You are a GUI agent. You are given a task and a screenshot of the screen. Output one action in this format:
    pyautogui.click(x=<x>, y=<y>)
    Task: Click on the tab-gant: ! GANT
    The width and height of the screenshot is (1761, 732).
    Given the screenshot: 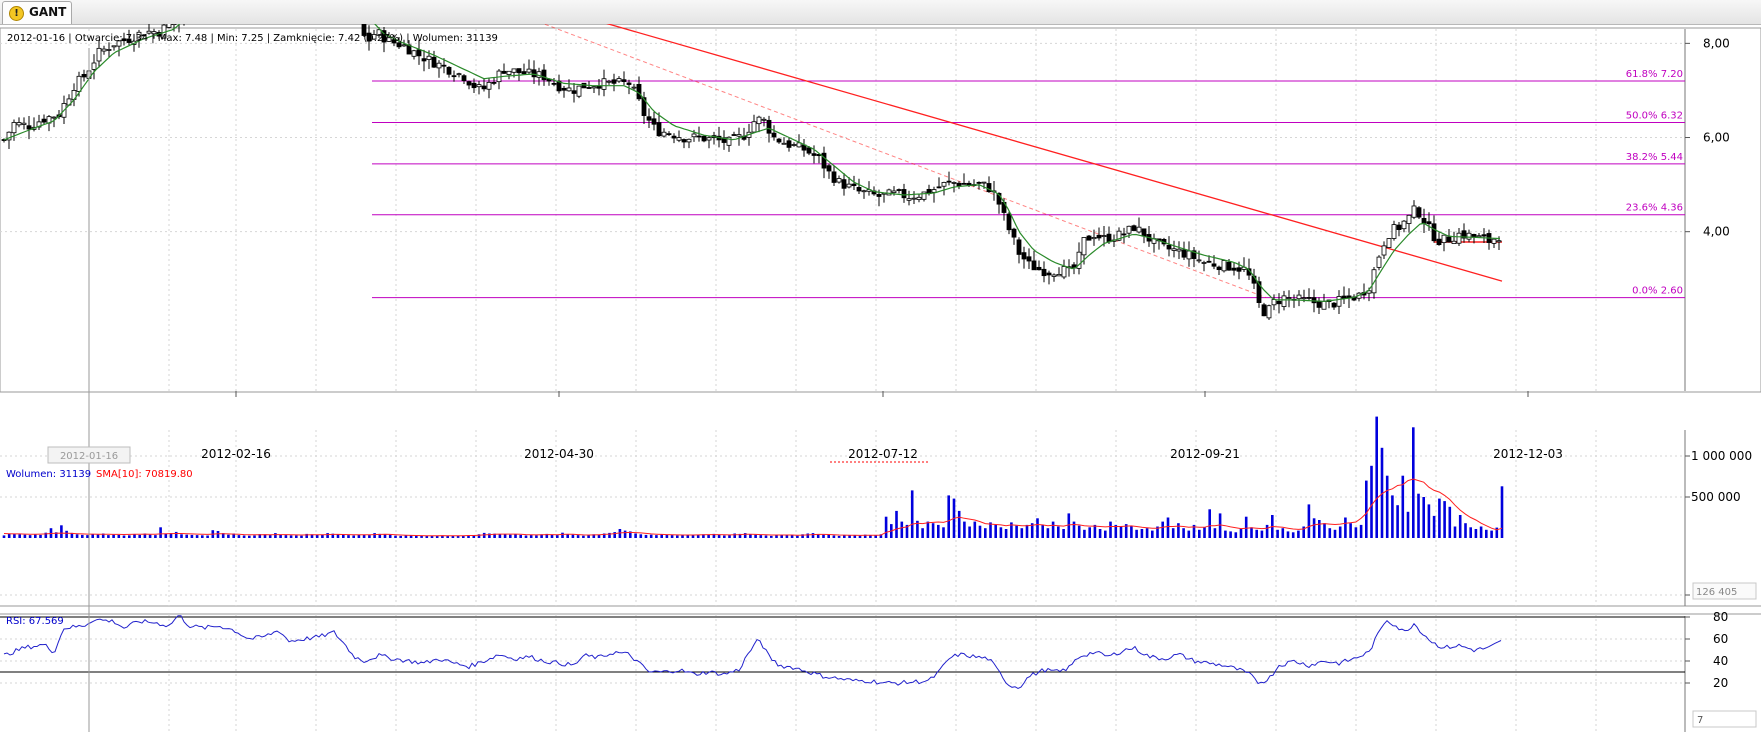 What is the action you would take?
    pyautogui.click(x=37, y=12)
    